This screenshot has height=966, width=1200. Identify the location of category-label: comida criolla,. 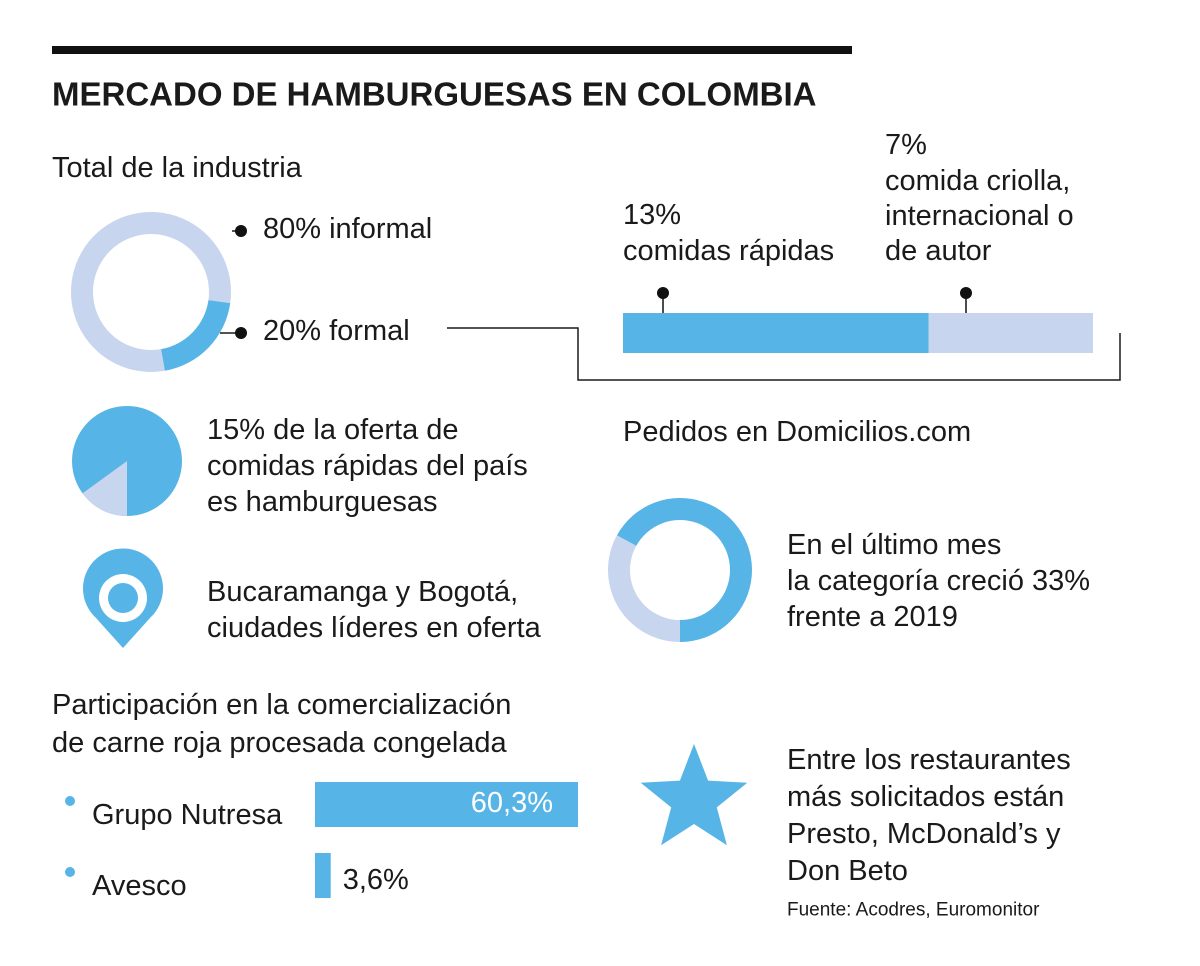
(977, 181).